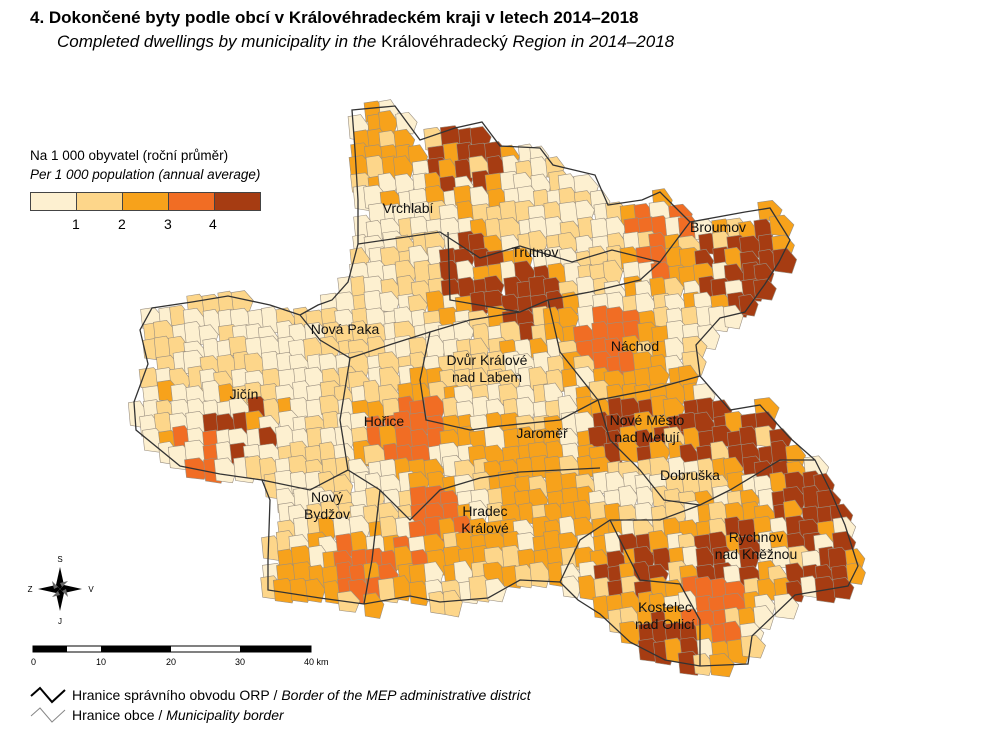 This screenshot has width=1005, height=744. Describe the element at coordinates (59, 559) in the screenshot. I see `compass-north-label: S` at that location.